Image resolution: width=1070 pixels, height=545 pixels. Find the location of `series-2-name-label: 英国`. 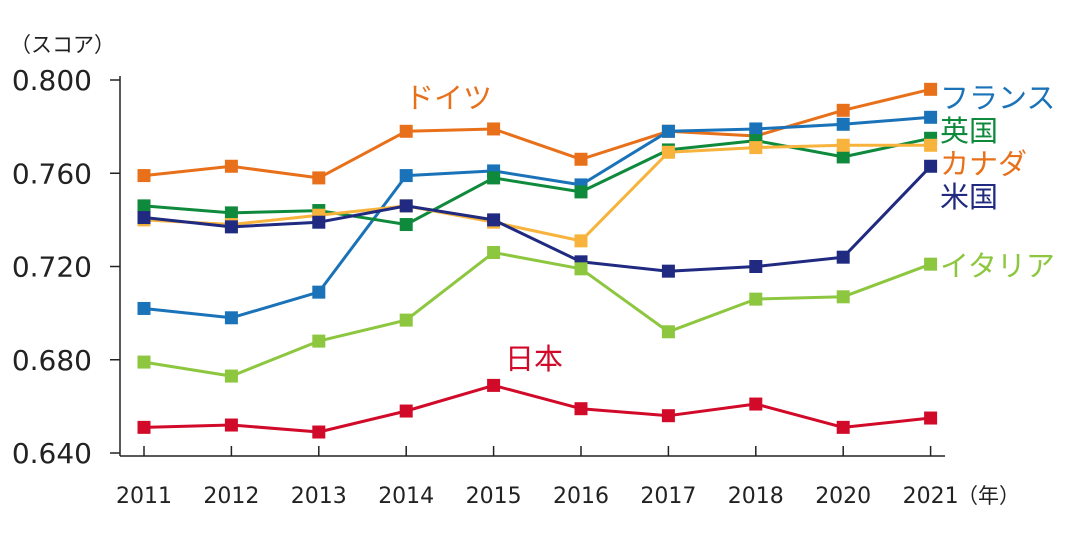

series-2-name-label: 英国 is located at coordinates (969, 131).